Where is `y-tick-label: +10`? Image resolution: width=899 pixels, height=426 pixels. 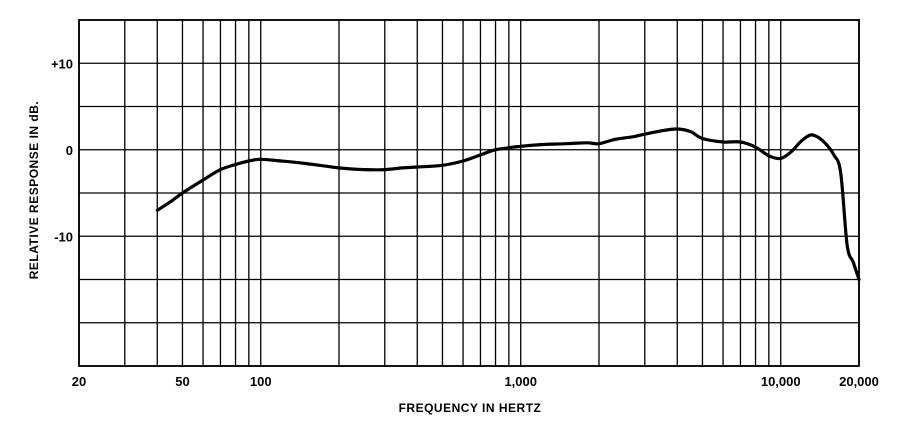
y-tick-label: +10 is located at coordinates (62, 63).